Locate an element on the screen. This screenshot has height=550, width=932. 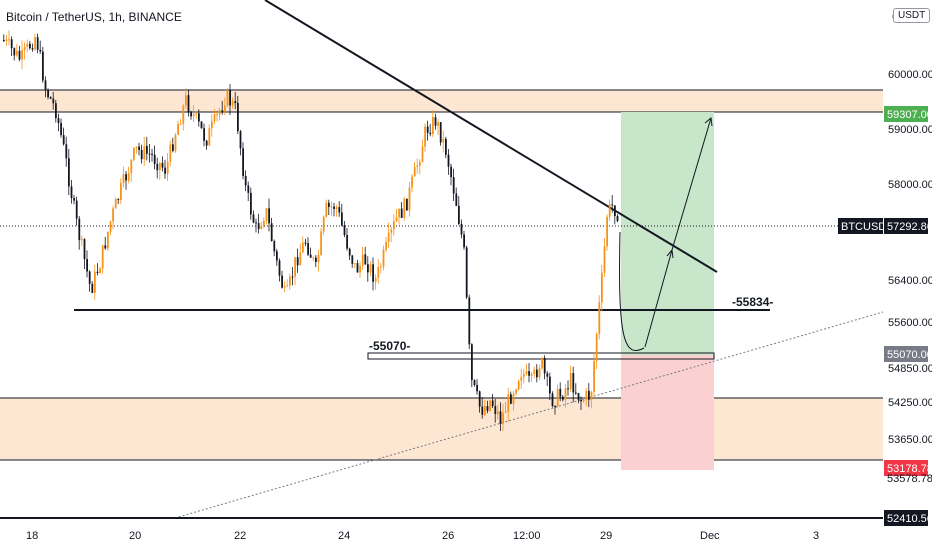
x-tick-label: 22 is located at coordinates (240, 536).